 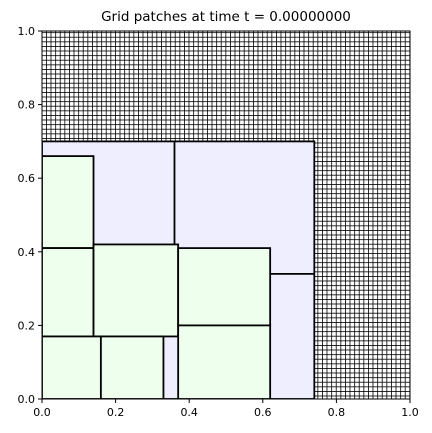 What do you see at coordinates (27, 105) in the screenshot?
I see `y-tick-label: 0.8` at bounding box center [27, 105].